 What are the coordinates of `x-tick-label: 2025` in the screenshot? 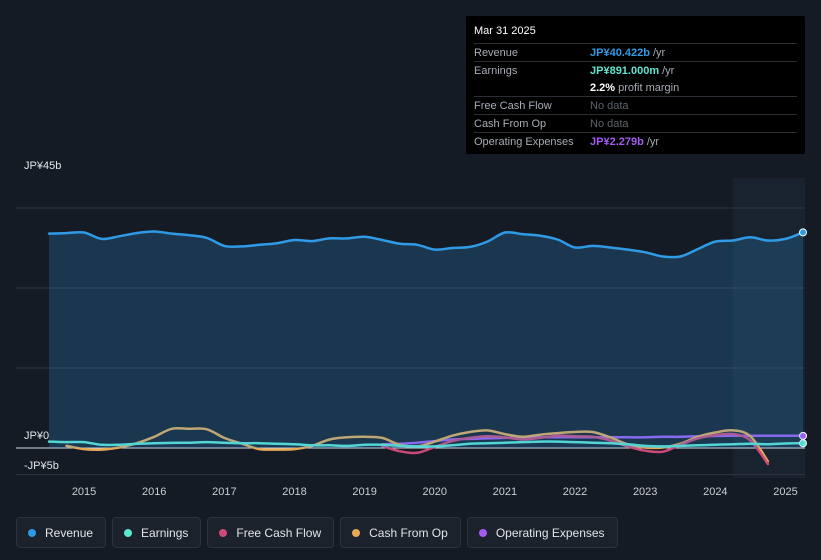 It's located at (785, 492).